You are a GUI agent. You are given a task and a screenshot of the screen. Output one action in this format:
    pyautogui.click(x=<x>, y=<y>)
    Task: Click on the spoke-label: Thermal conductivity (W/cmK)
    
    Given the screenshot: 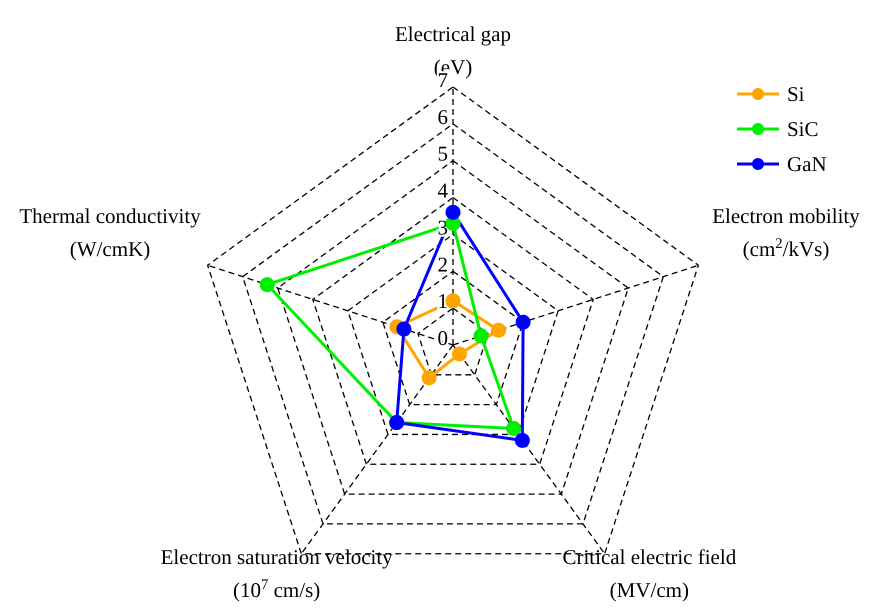 What is the action you would take?
    pyautogui.click(x=110, y=232)
    